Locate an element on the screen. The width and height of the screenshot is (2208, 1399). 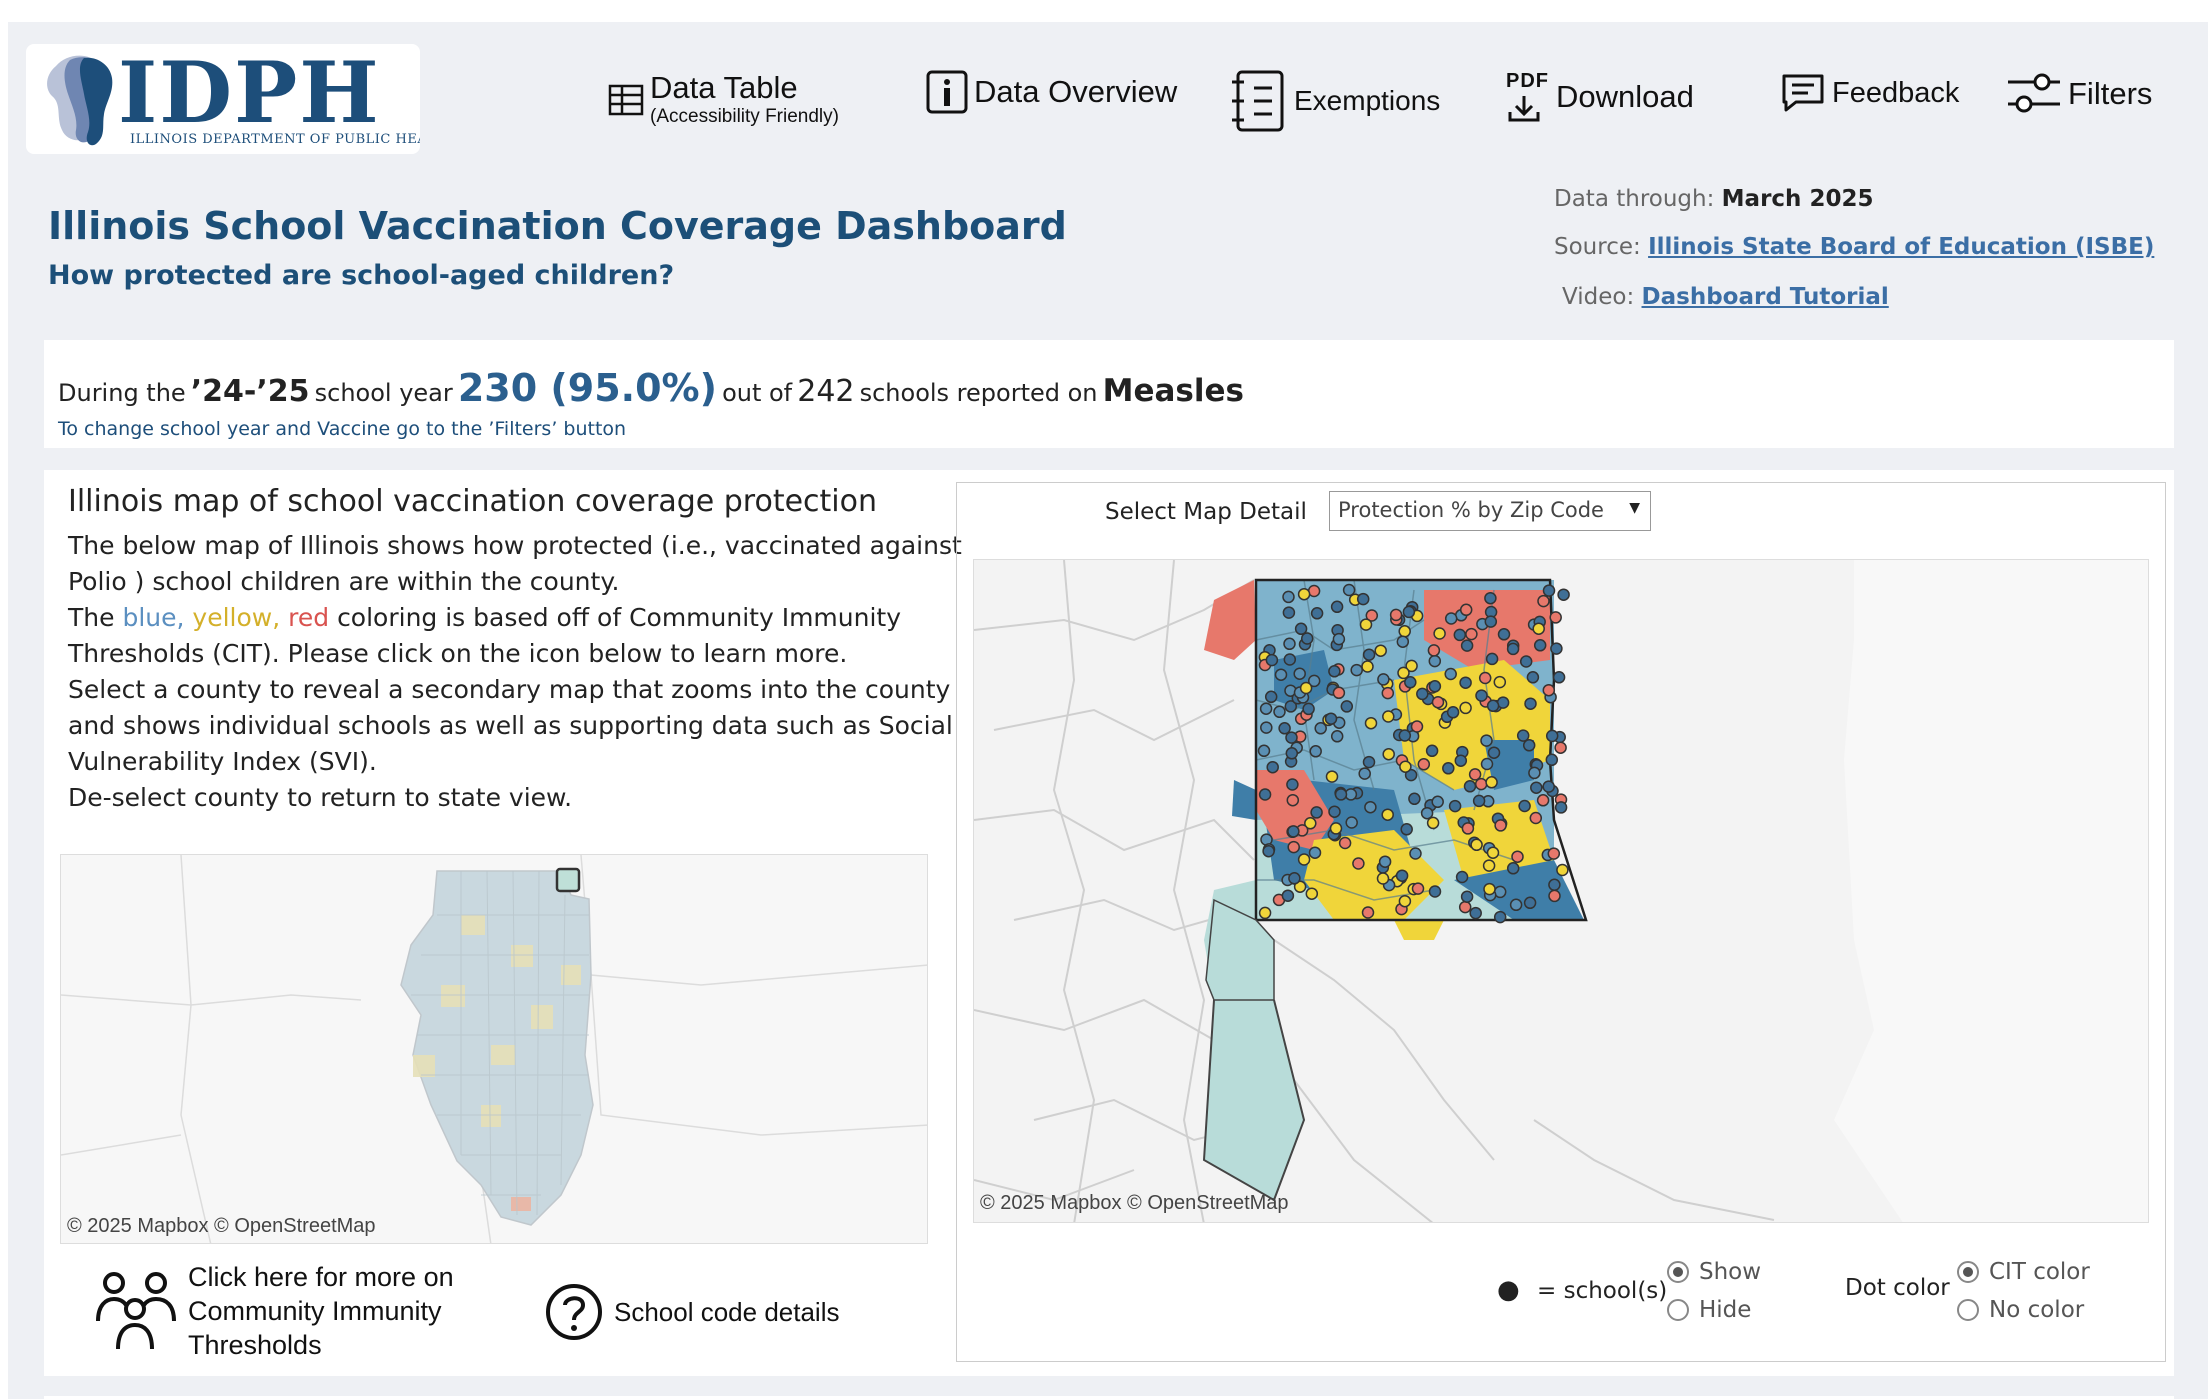
download-button: PDF Download is located at coordinates (1599, 97).